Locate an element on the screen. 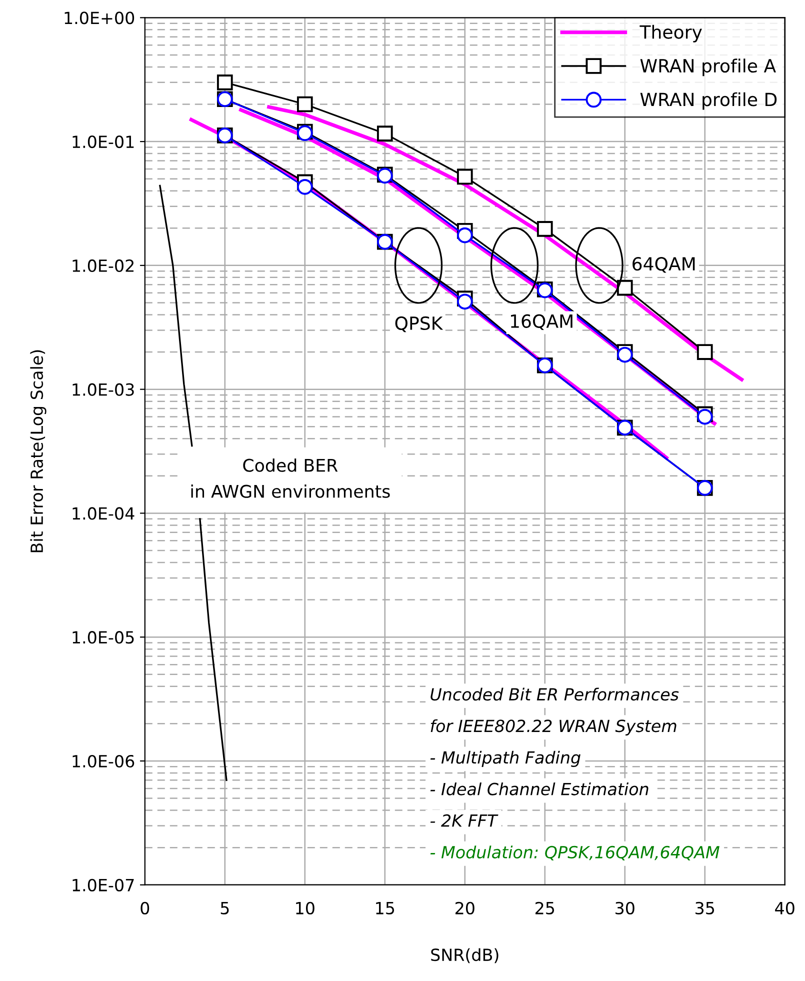  annotation: Uncoded Bit ER Performances is located at coordinates (554, 694).